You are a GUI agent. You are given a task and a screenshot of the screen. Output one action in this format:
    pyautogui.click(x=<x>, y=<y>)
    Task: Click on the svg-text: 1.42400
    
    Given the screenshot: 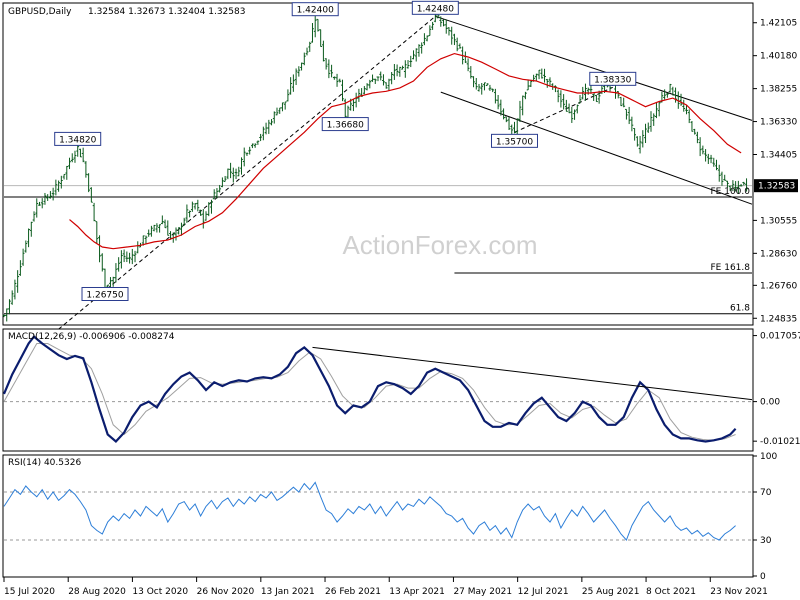 What is the action you would take?
    pyautogui.click(x=315, y=11)
    